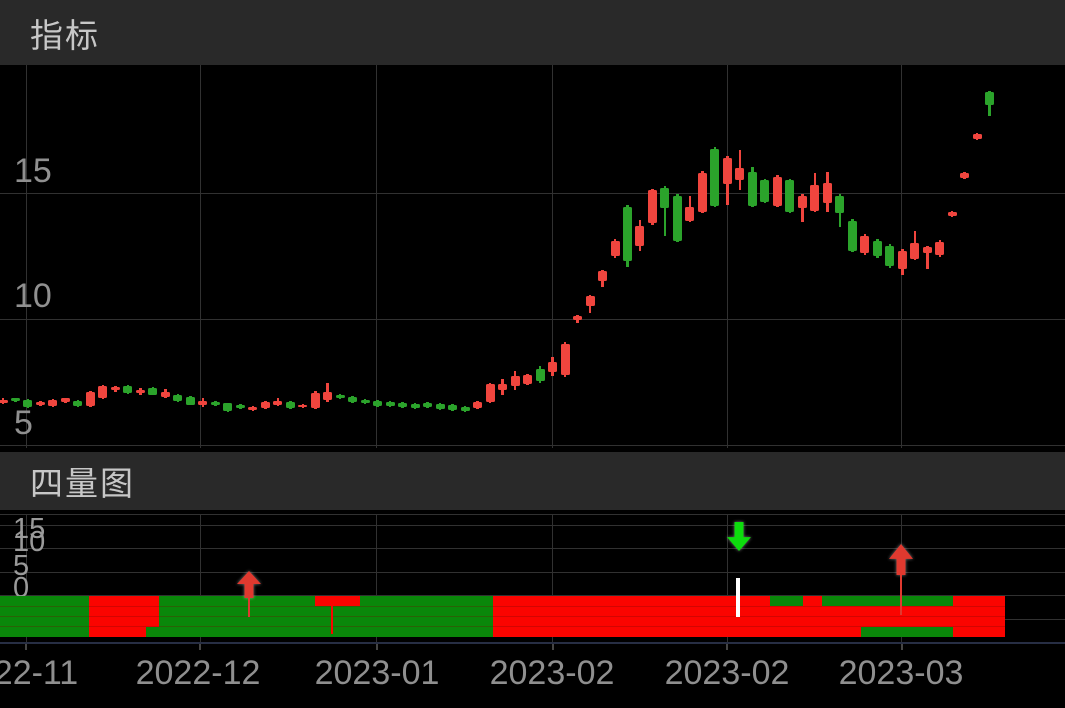  Describe the element at coordinates (532, 514) in the screenshot. I see `subchart-top-border` at that location.